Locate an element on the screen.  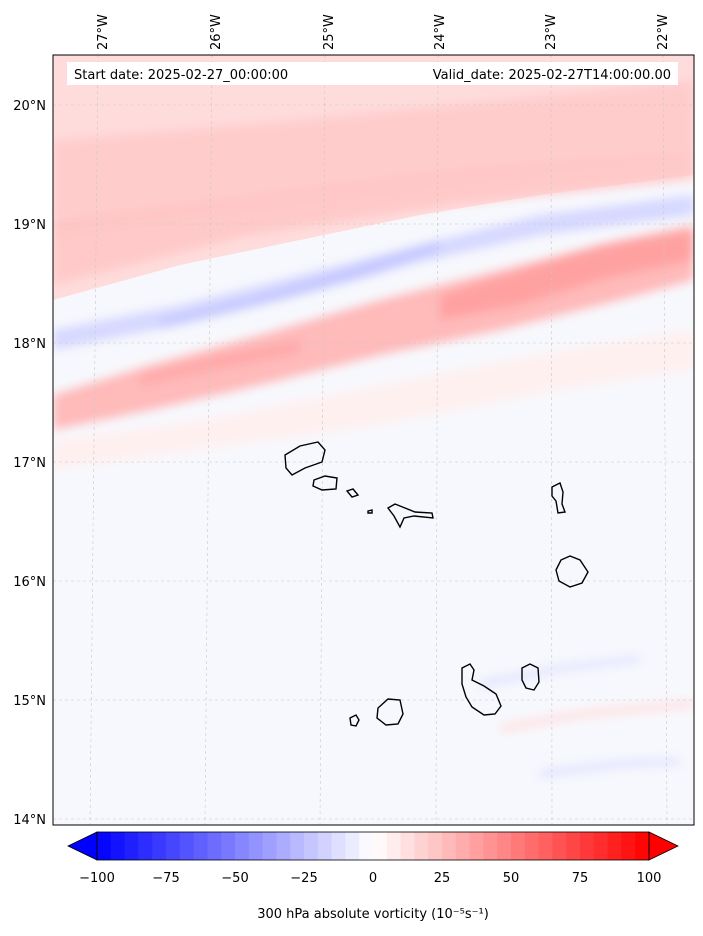
colorbar-label: 300 hPa absolute vorticity (10⁻⁵s⁻¹) is located at coordinates (373, 914).